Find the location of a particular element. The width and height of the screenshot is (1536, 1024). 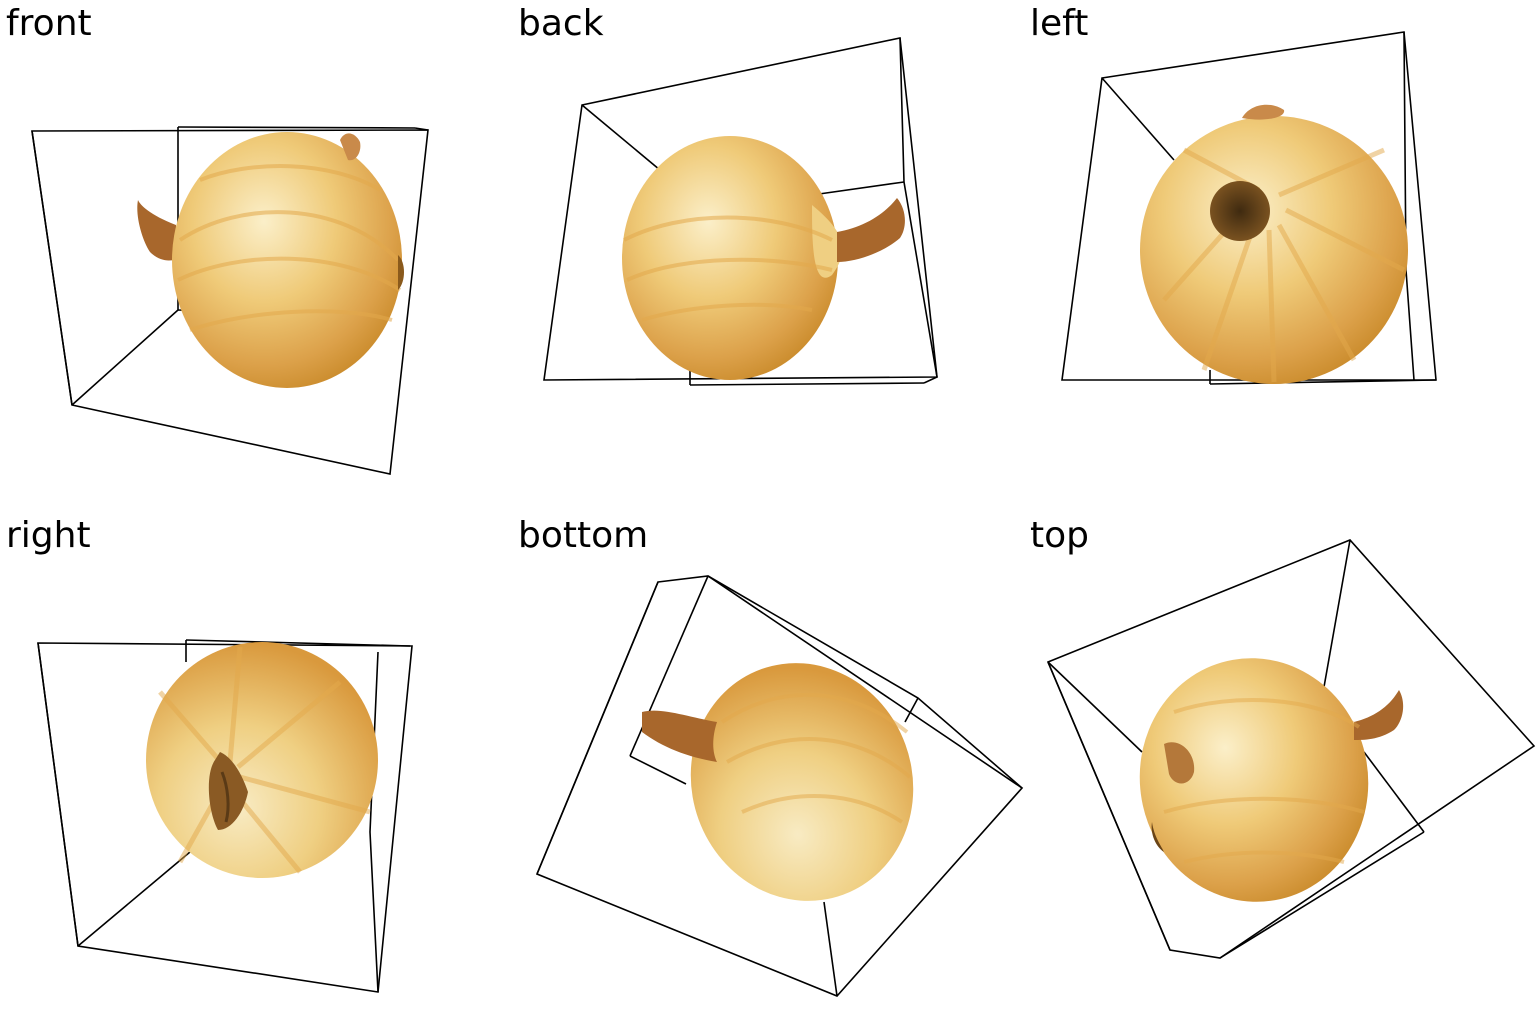

onion-render-back is located at coordinates (740, 211).